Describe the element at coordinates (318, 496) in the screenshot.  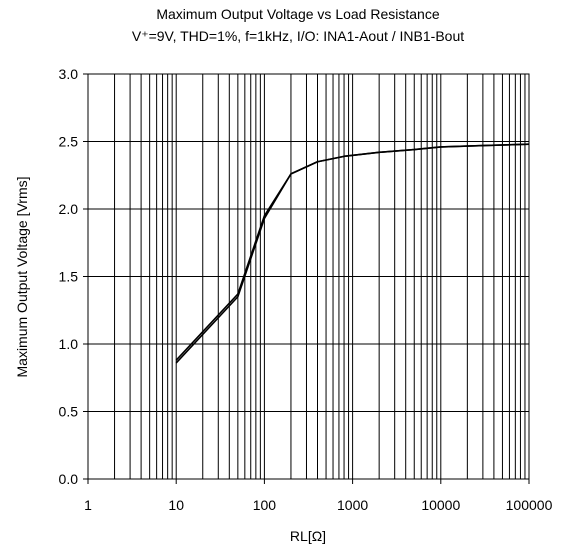
I see `x-tick-labels: 1 10 100 1000 10000 100000` at that location.